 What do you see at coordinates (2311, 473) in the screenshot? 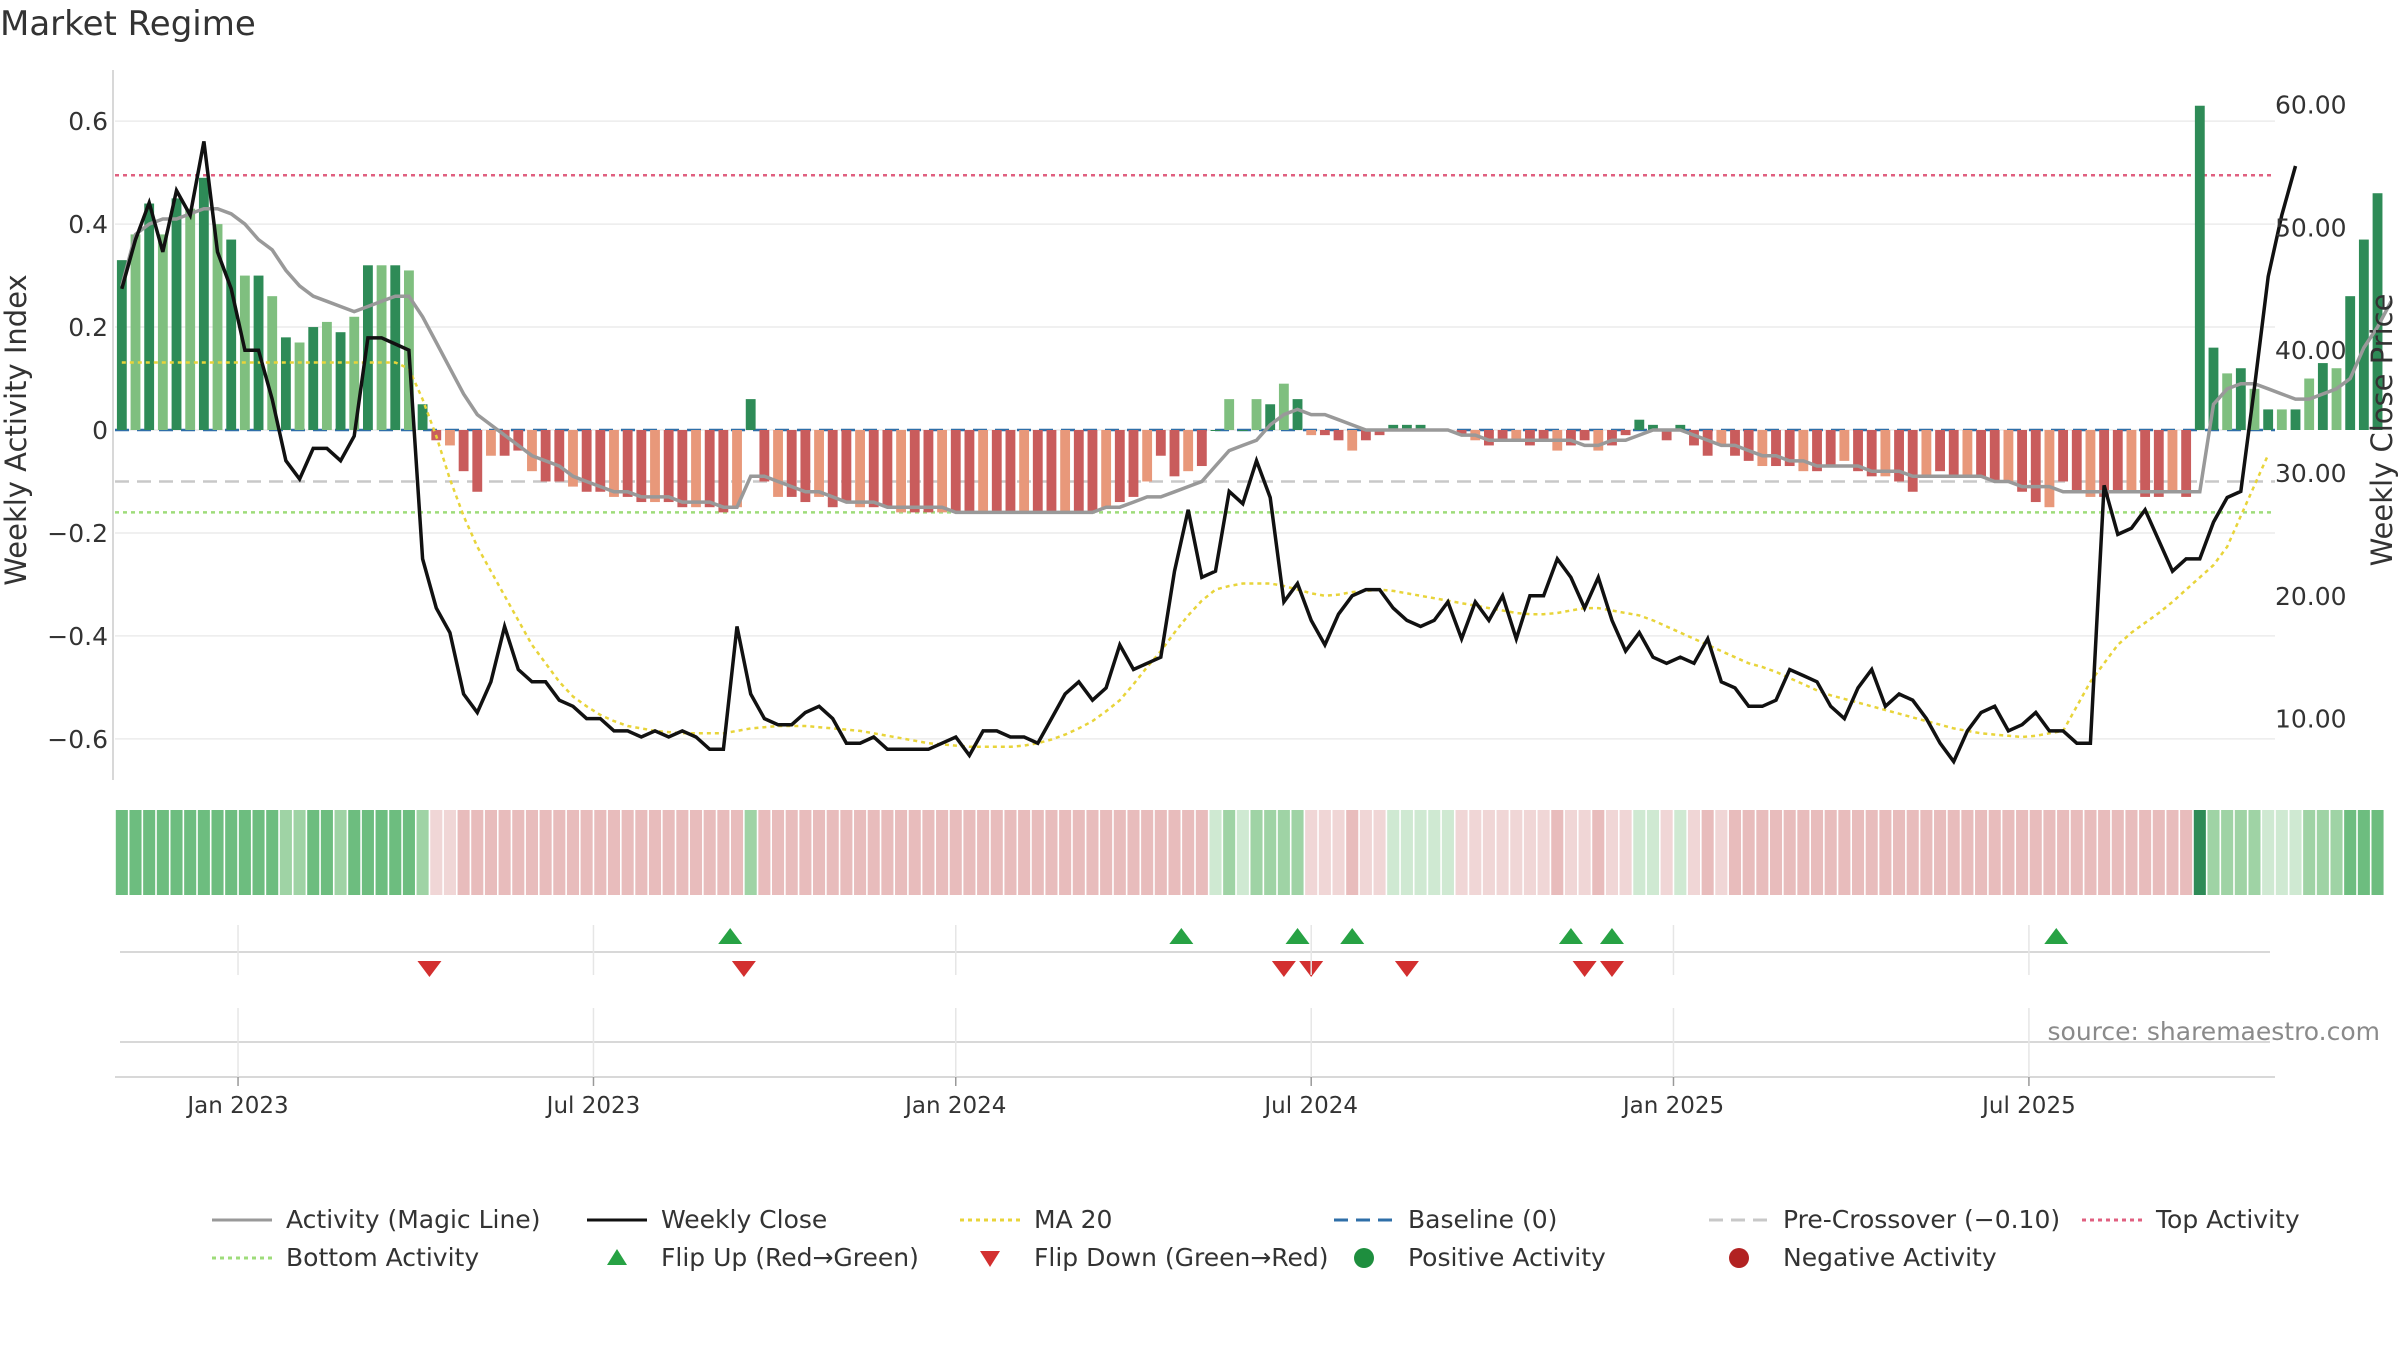
I see `y-right-tick-label: 30.00` at bounding box center [2311, 473].